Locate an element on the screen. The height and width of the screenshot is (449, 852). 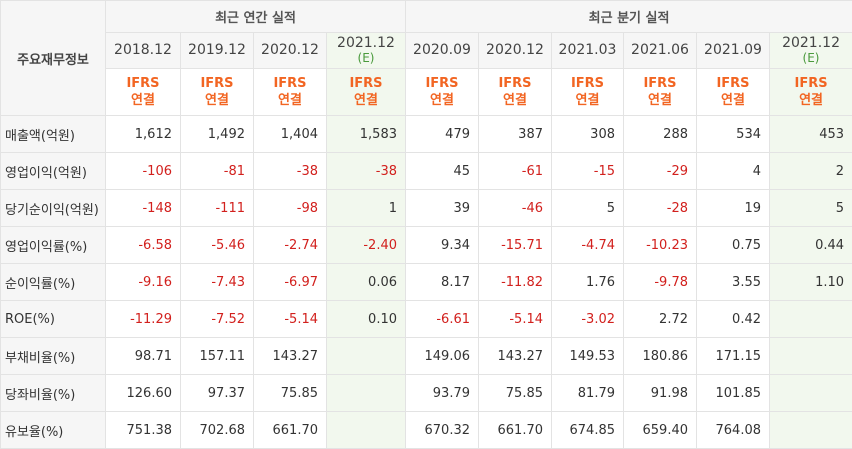
table-cell: 3.55 is located at coordinates (733, 282).